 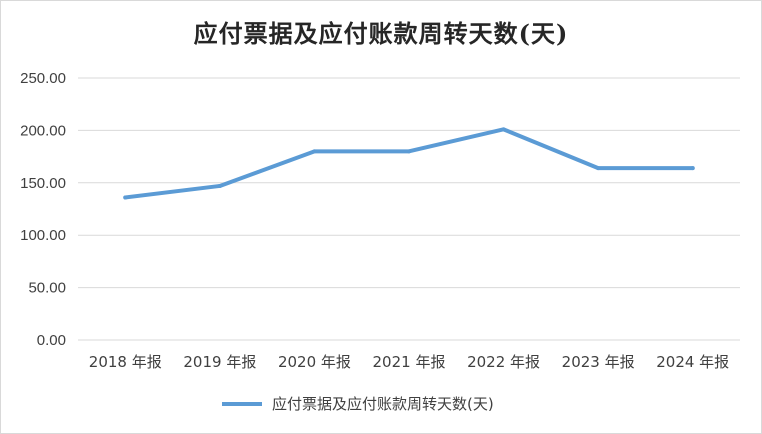 I want to click on x-tick-label: 2020 年报, so click(x=314, y=362).